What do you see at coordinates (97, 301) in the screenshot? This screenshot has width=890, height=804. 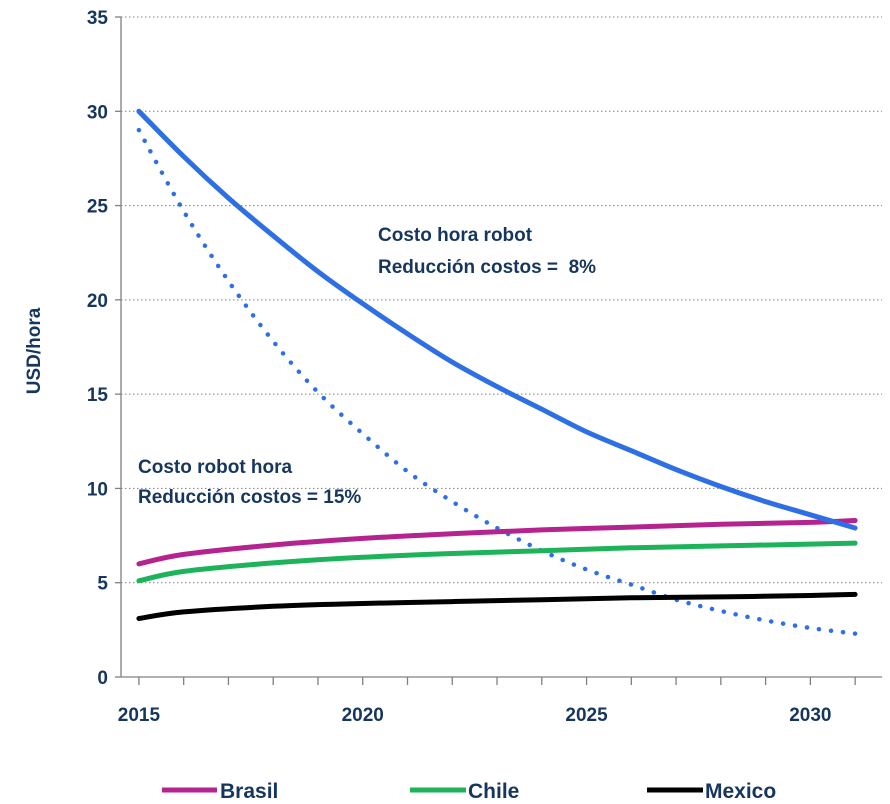 I see `y-tick-label-20: 20` at bounding box center [97, 301].